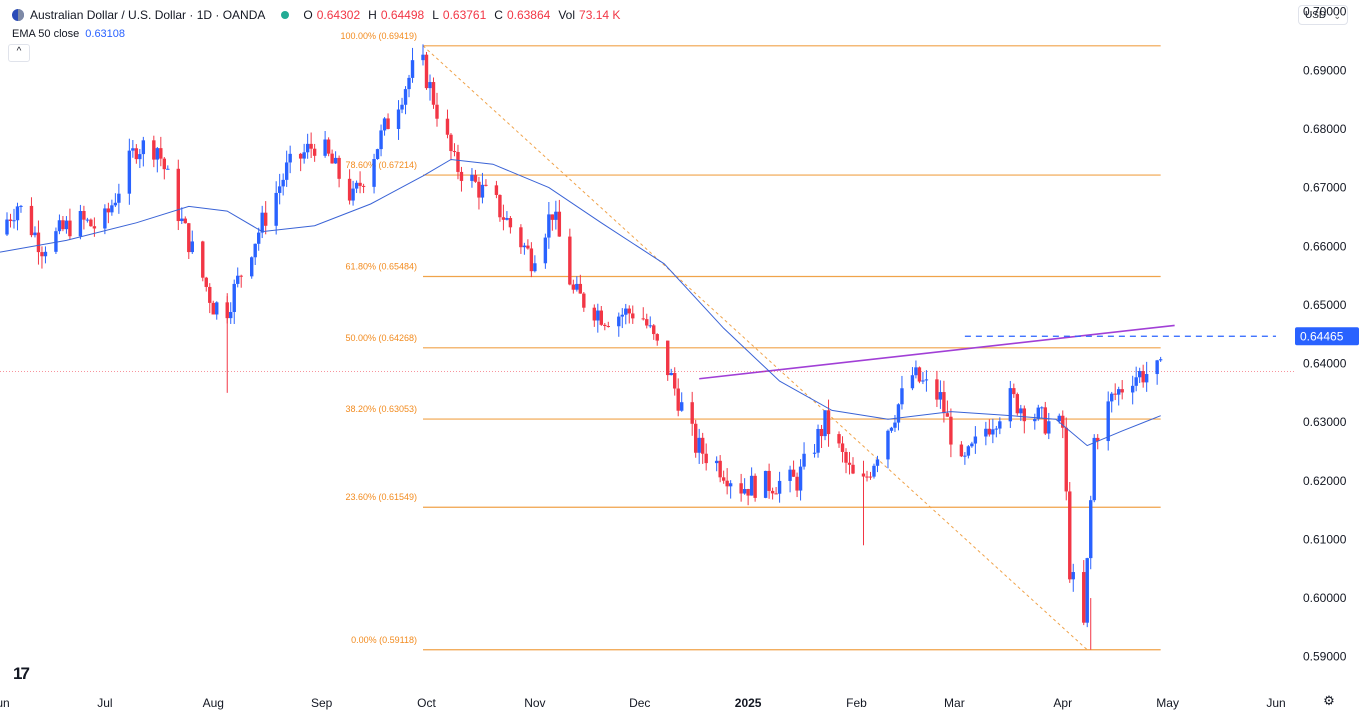  What do you see at coordinates (1323, 15) in the screenshot?
I see `currency-select: USD ⌄` at bounding box center [1323, 15].